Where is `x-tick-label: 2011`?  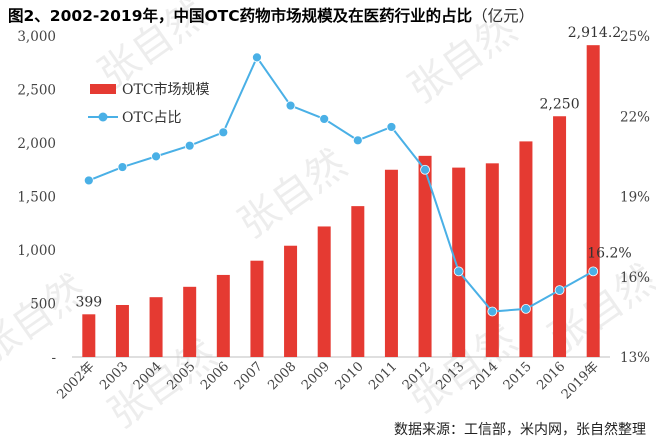 x-tick-label: 2011 is located at coordinates (383, 376).